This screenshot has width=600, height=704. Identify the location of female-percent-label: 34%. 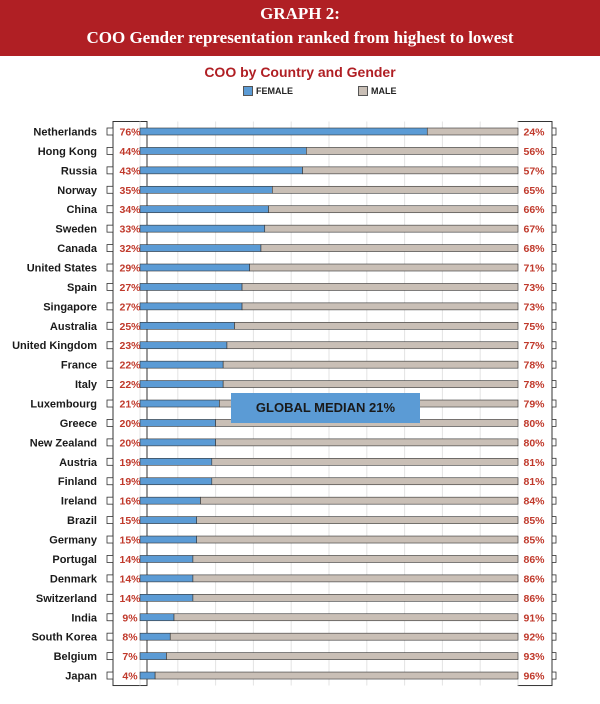
(130, 210).